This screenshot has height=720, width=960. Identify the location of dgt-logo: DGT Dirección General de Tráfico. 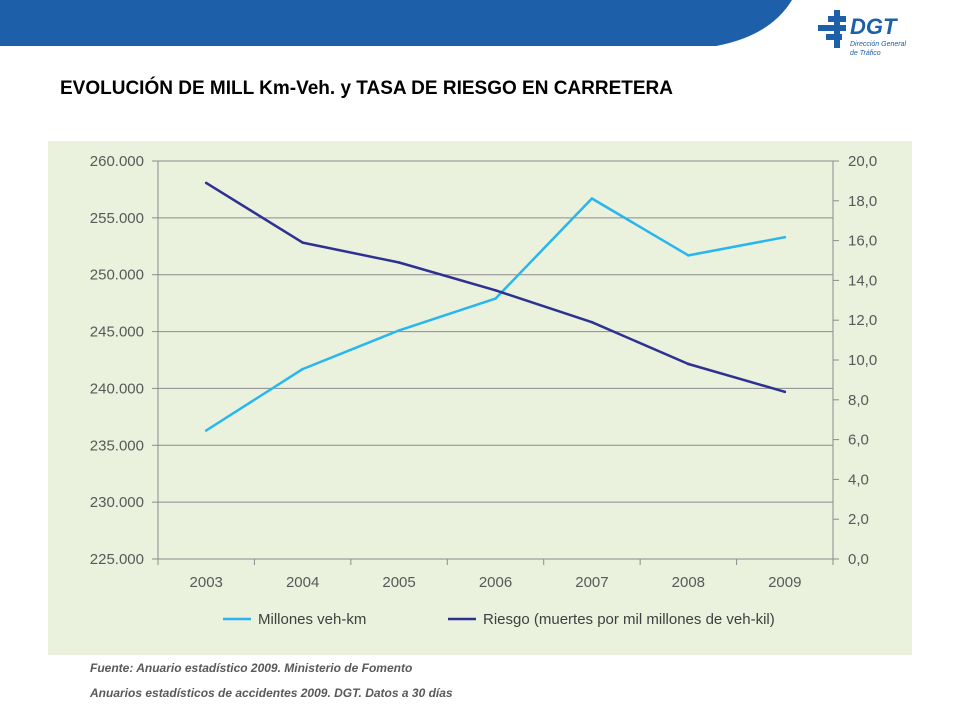
(872, 34).